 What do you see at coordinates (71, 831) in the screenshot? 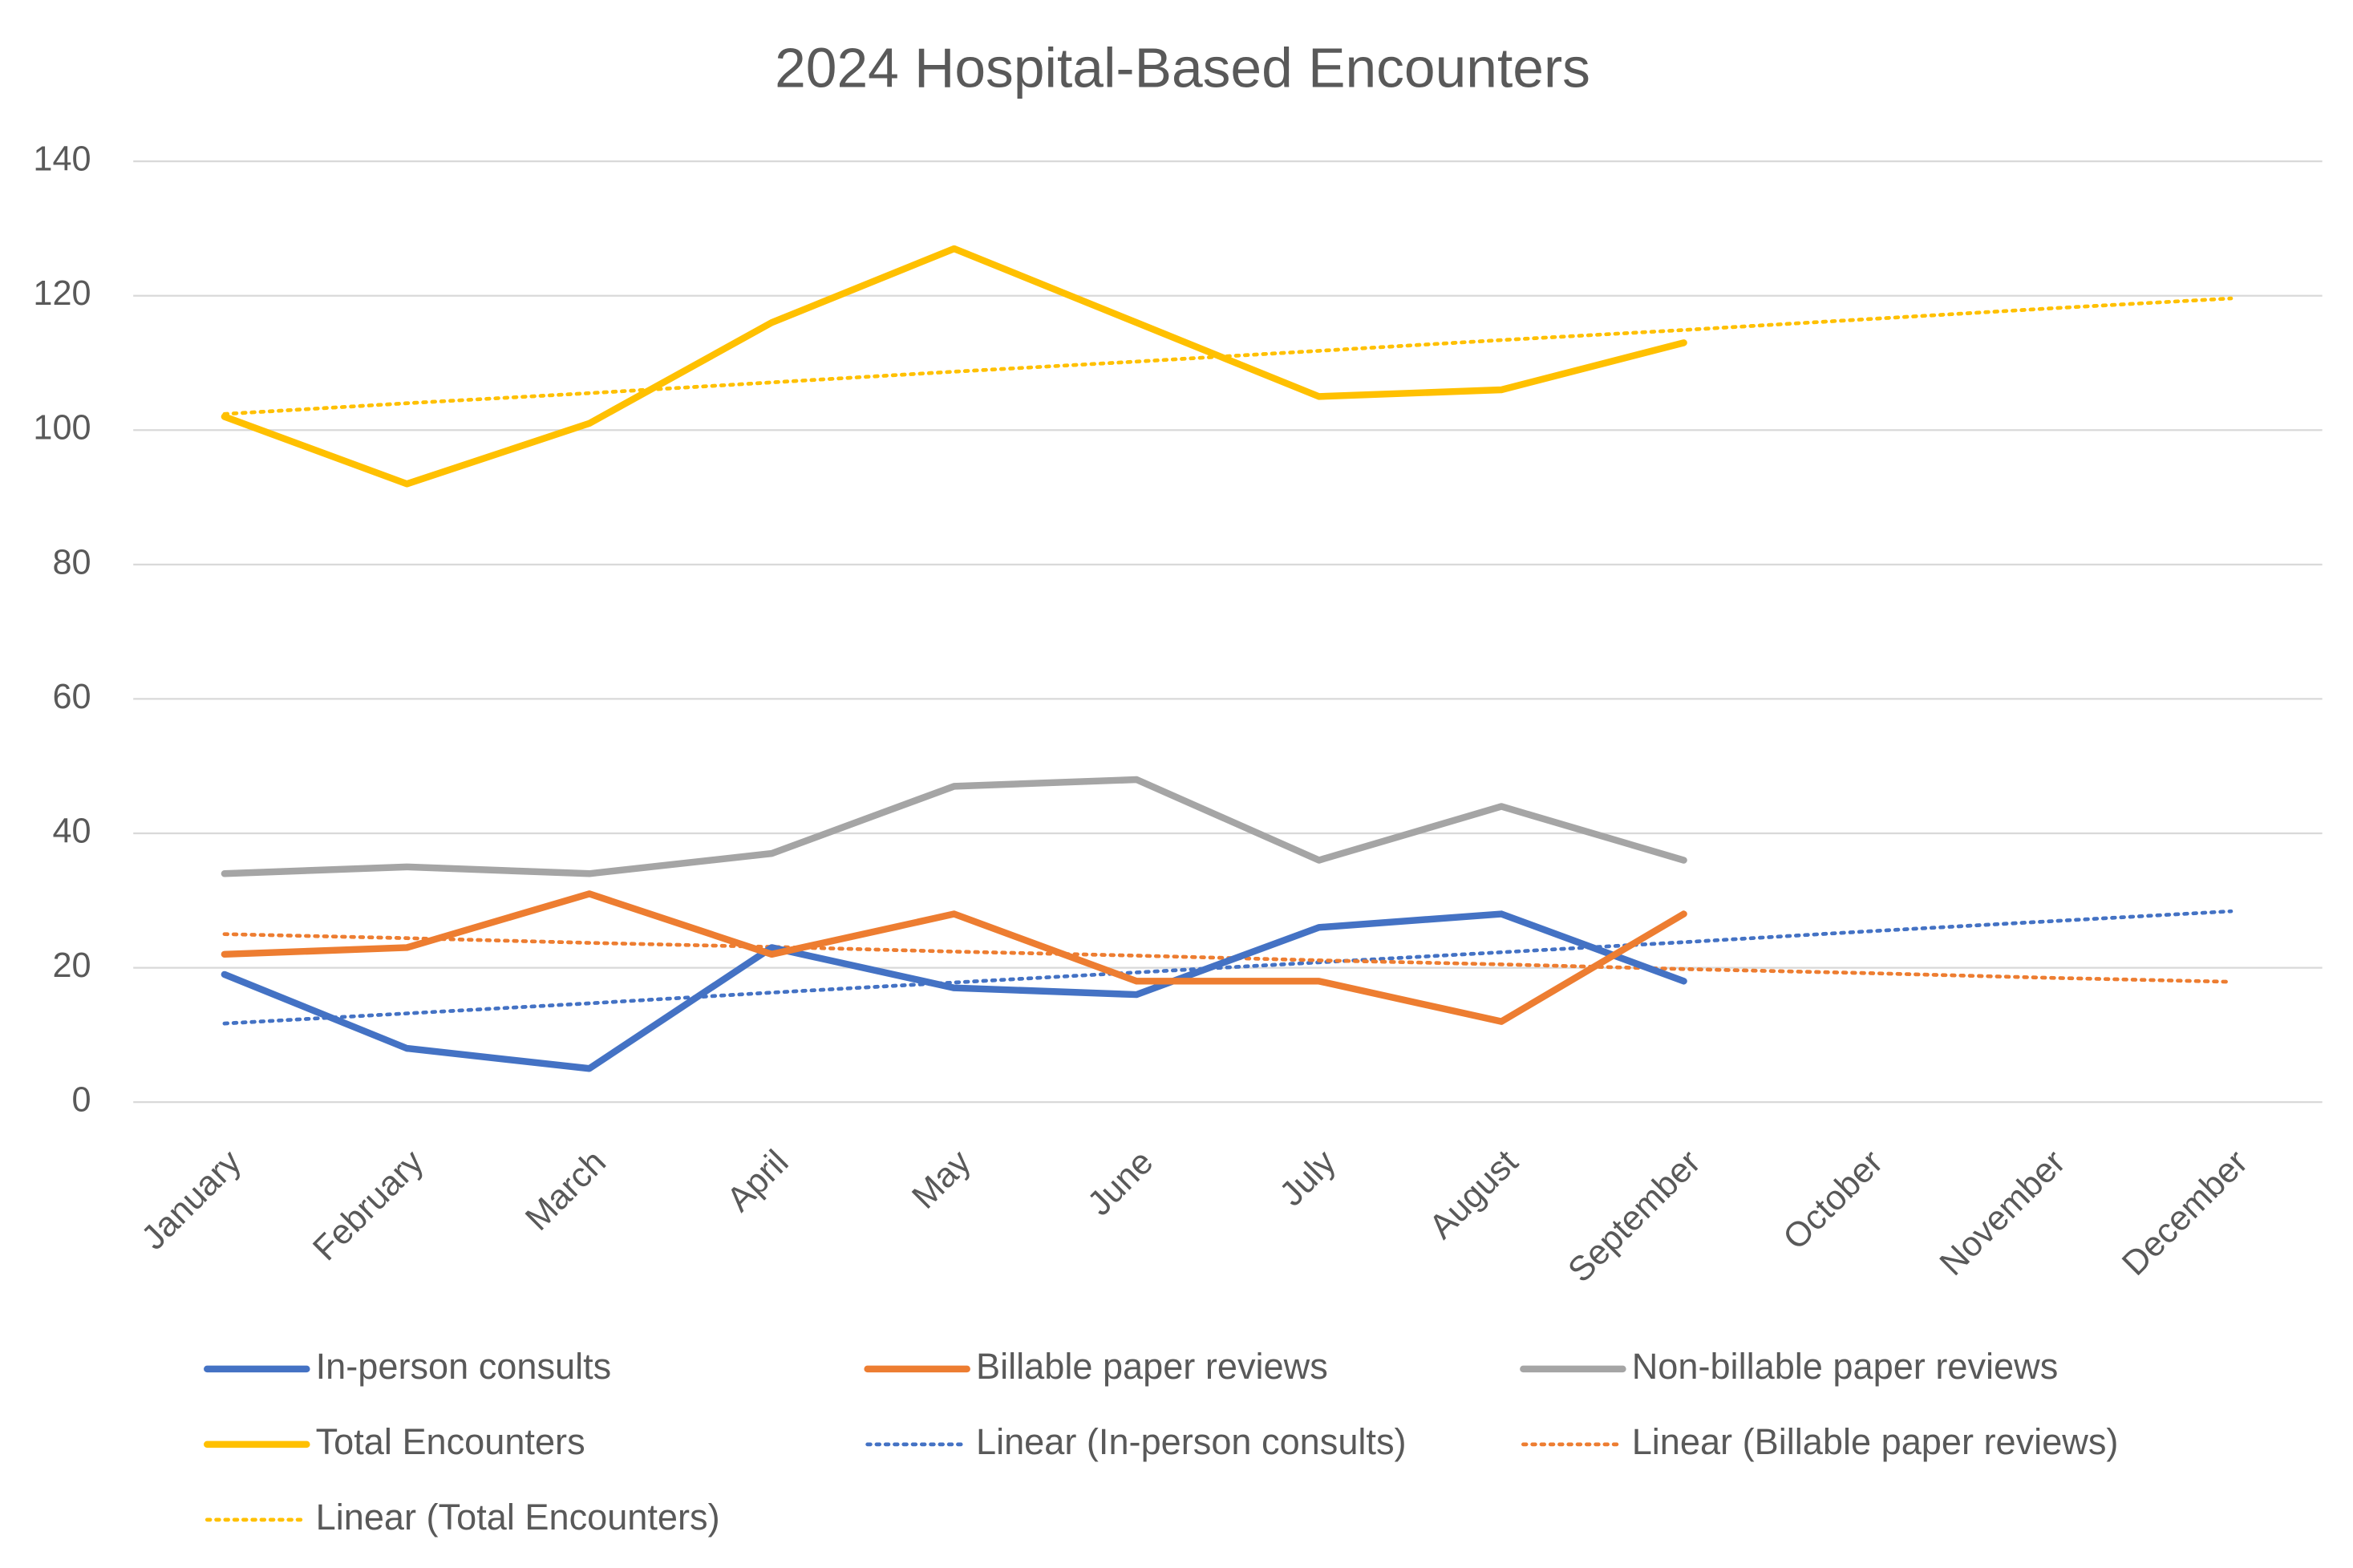
I see `y-tick-label: 40` at bounding box center [71, 831].